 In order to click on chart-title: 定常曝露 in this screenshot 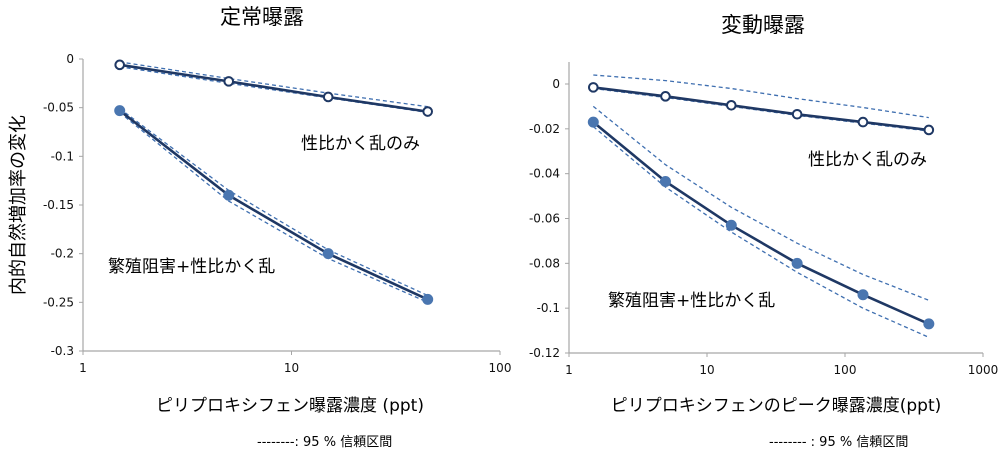, I will do `click(262, 17)`.